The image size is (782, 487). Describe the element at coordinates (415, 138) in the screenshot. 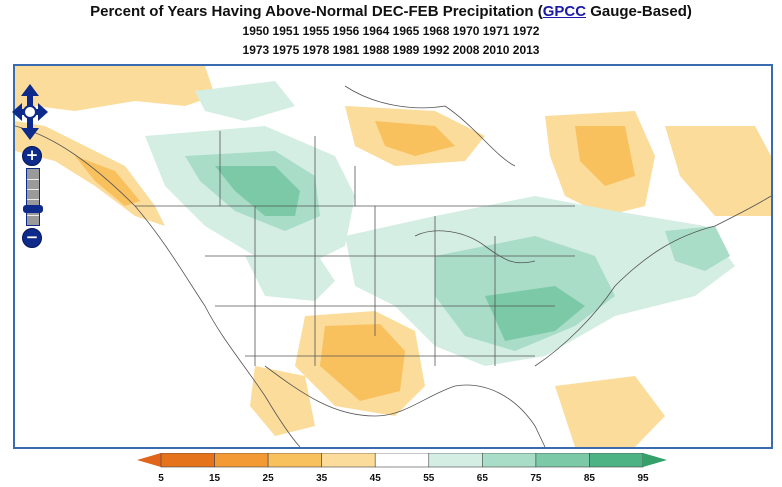

I see `shade-hudson-core` at that location.